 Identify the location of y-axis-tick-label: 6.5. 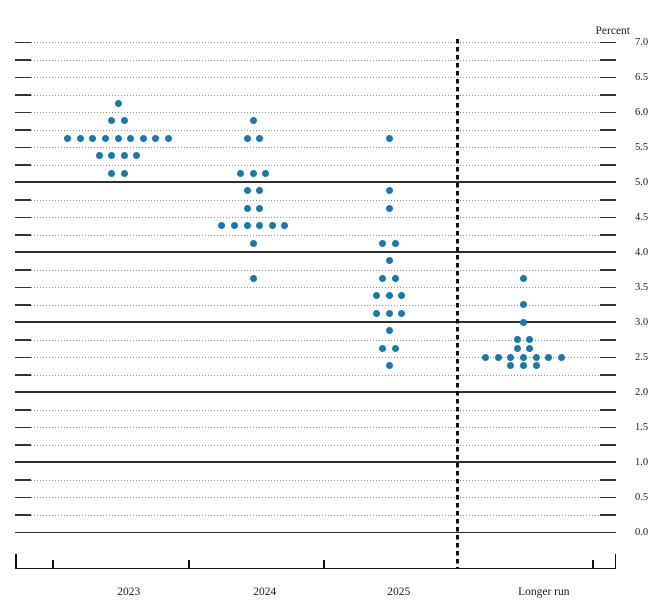
(642, 77).